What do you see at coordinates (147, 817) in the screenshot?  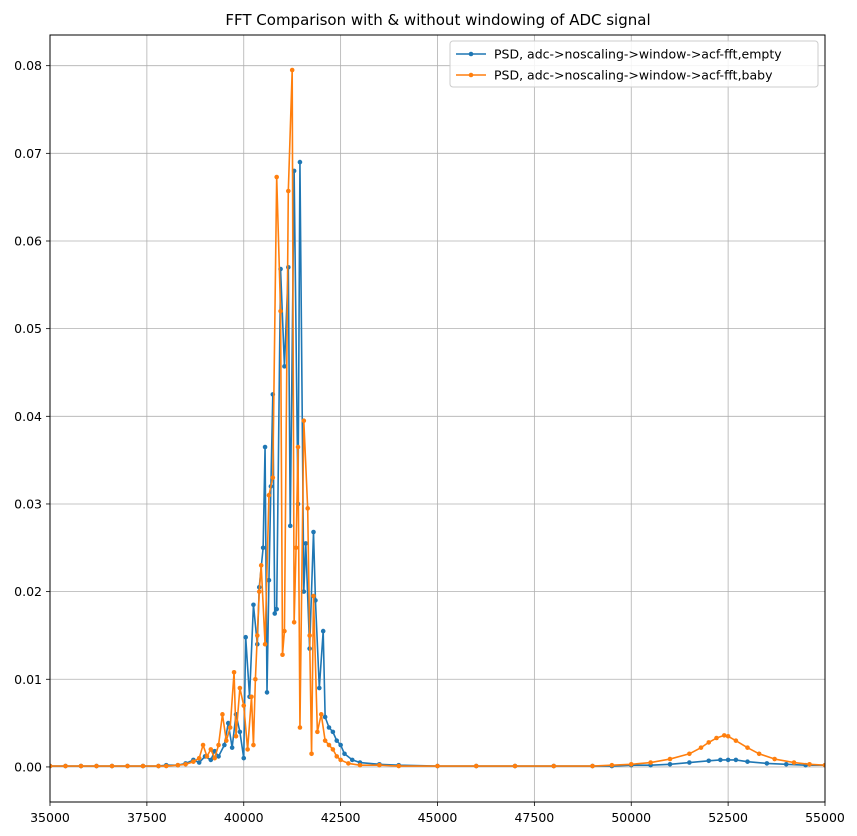 I see `x-tick-label: 37500` at bounding box center [147, 817].